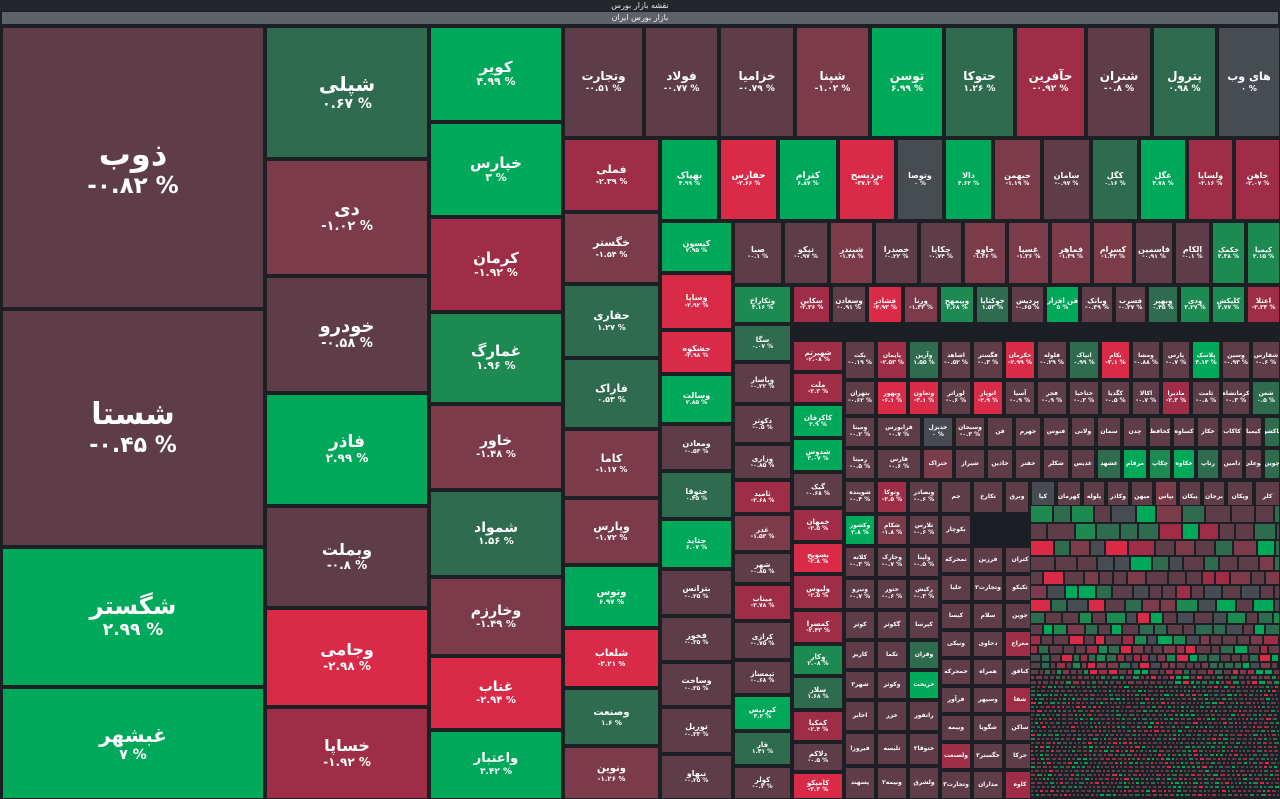 This screenshot has height=799, width=1280. I want to click on tile-stock: گکوثر, so click(892, 625).